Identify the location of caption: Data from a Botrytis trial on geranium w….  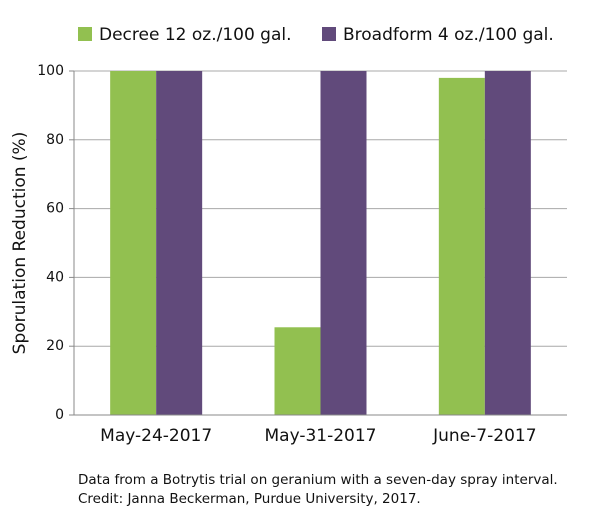
(318, 480).